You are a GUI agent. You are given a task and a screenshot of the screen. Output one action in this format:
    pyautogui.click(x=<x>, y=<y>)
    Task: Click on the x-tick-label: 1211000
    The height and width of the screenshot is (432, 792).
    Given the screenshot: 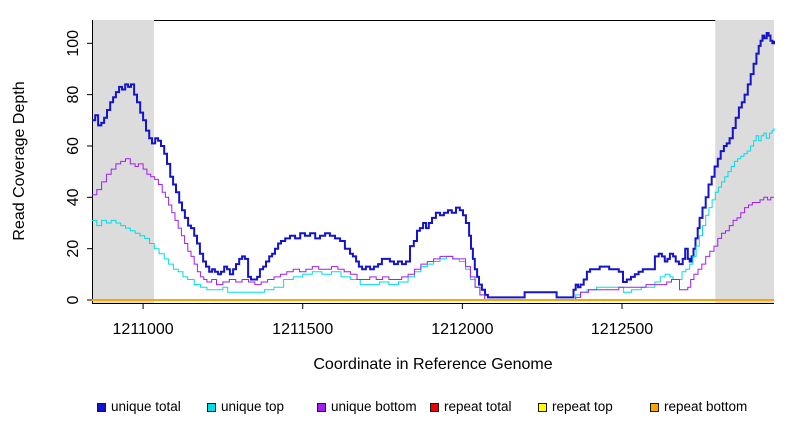 What is the action you would take?
    pyautogui.click(x=143, y=329)
    